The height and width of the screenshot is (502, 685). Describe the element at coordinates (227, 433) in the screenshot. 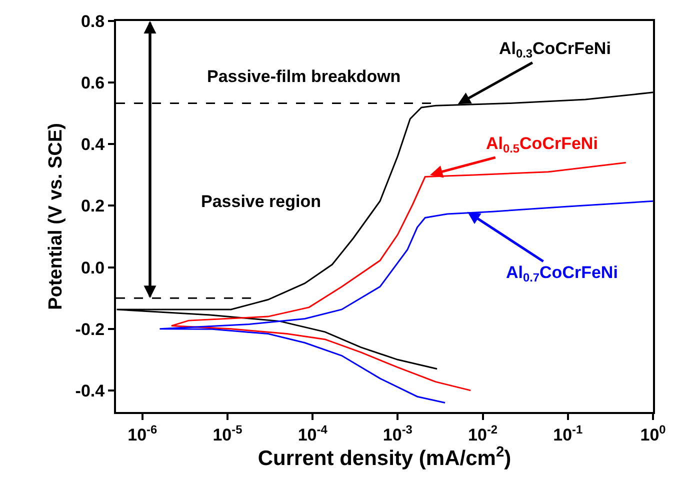

I see `x-tick-label: 10$^{-5}$` at that location.